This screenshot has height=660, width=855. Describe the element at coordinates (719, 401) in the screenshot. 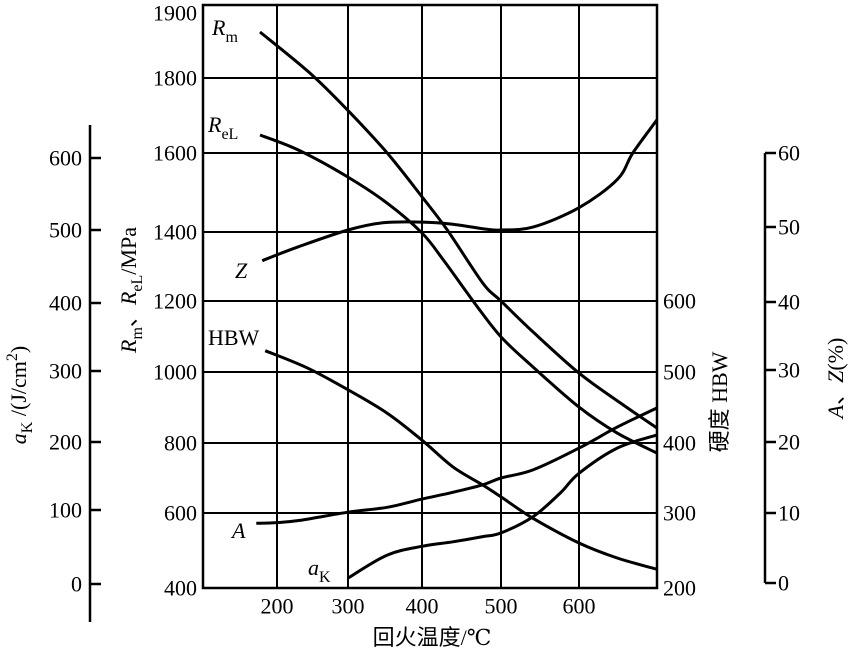

I see `hardness-axis-title: 硬度 HBW` at that location.